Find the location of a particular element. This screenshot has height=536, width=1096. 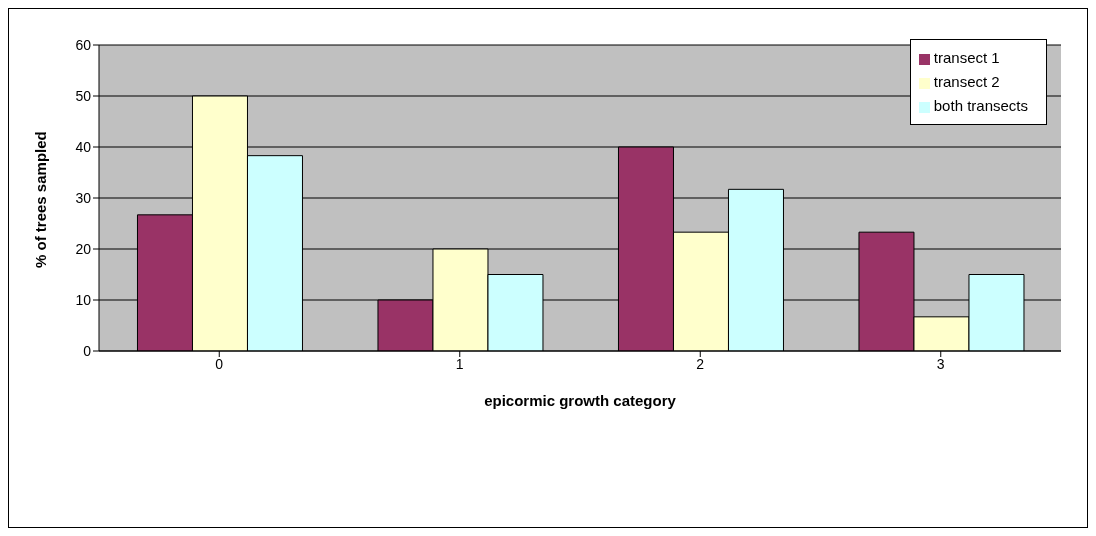

x-tick-label: 0 is located at coordinates (219, 363).